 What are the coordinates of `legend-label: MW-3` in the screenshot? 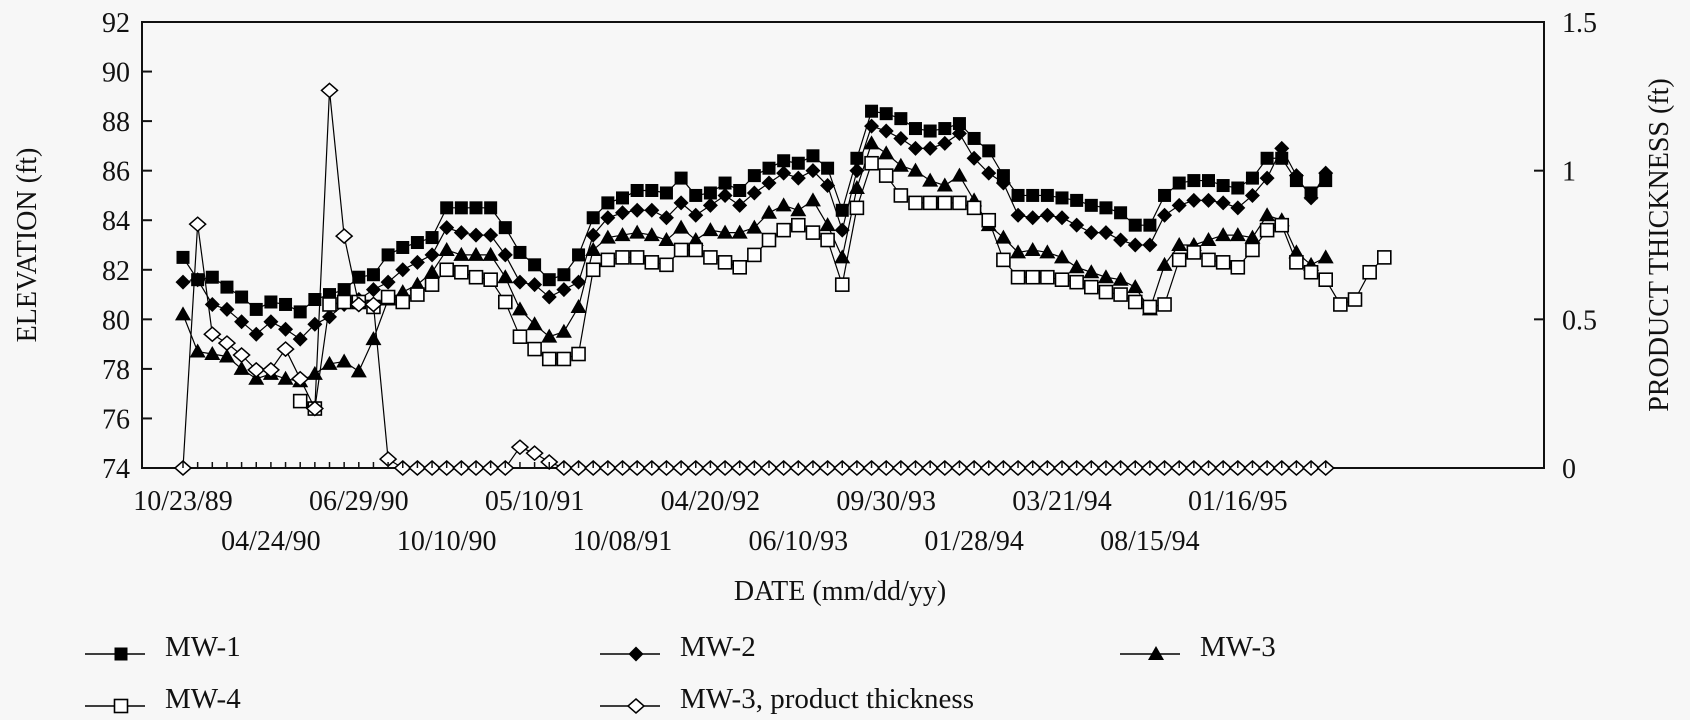 It's located at (1238, 647).